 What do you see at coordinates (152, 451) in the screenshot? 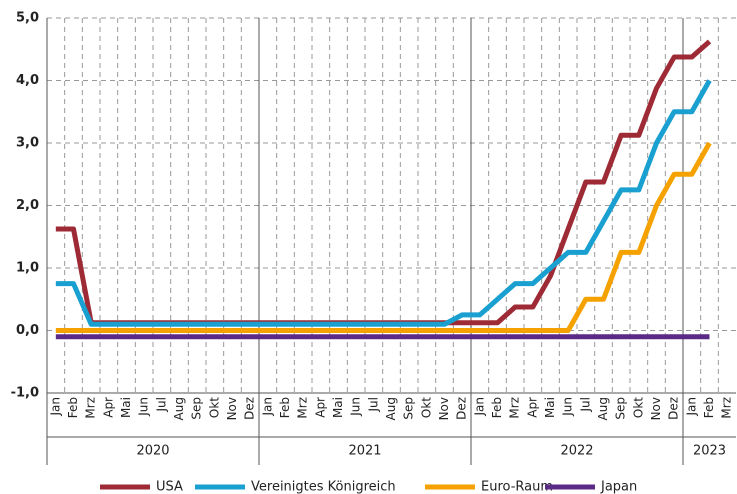
I see `year-label: 2020` at bounding box center [152, 451].